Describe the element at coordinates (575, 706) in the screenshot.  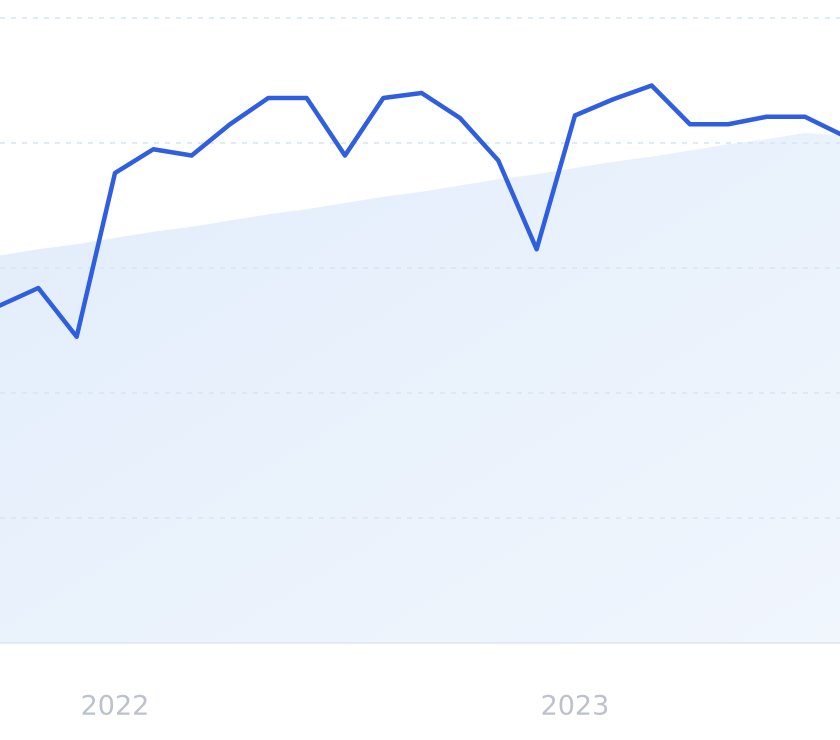
I see `x-tick-label: 2023` at that location.